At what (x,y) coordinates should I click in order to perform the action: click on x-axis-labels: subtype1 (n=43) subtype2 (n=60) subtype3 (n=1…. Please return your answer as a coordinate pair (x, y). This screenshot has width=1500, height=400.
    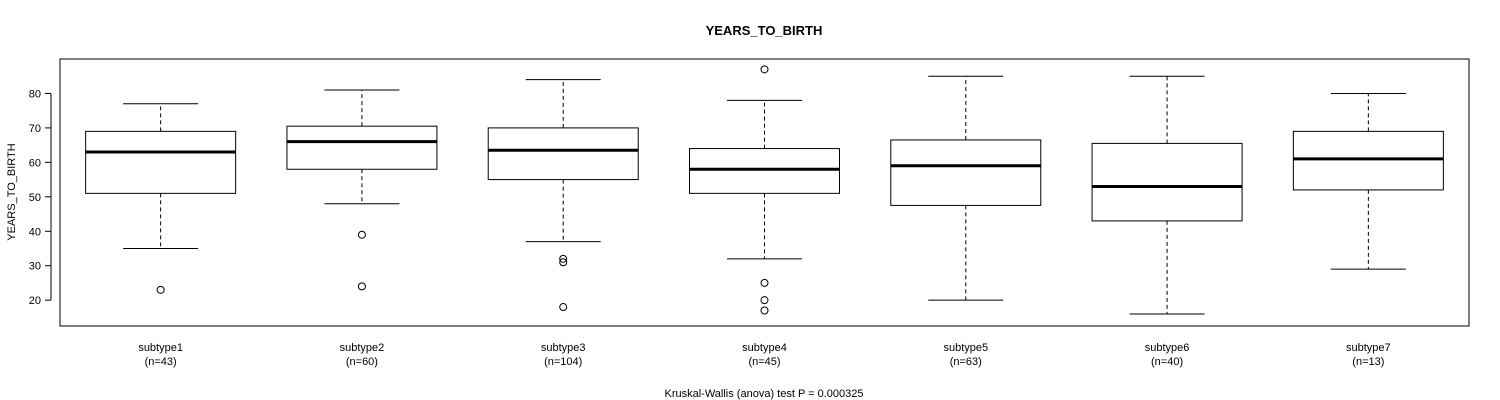
    Looking at the image, I should click on (764, 355).